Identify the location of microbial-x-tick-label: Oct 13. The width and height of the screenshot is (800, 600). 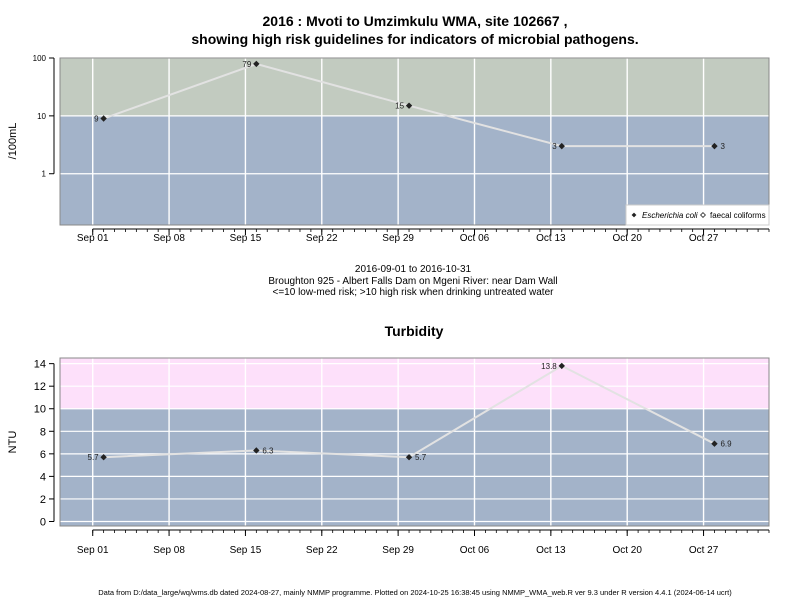
(551, 238).